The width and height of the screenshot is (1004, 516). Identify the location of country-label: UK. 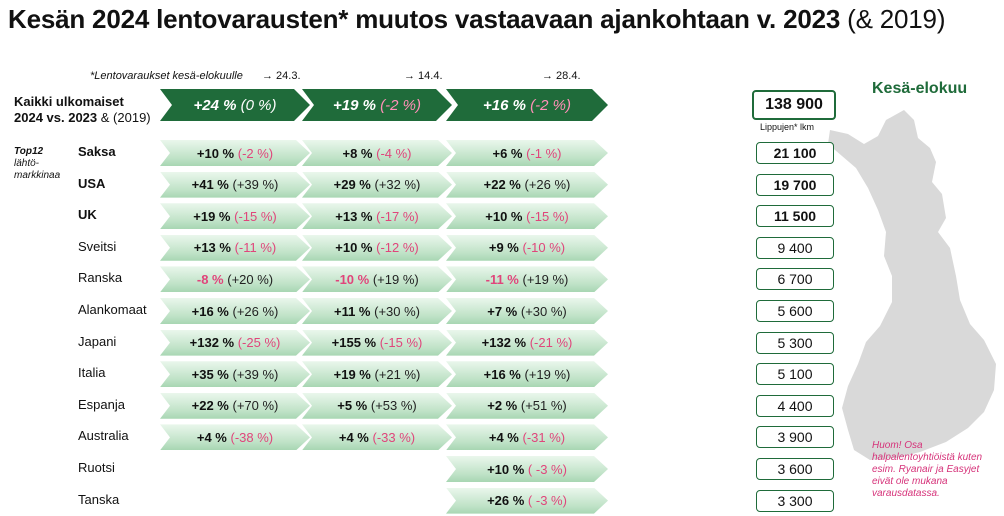
(87, 215).